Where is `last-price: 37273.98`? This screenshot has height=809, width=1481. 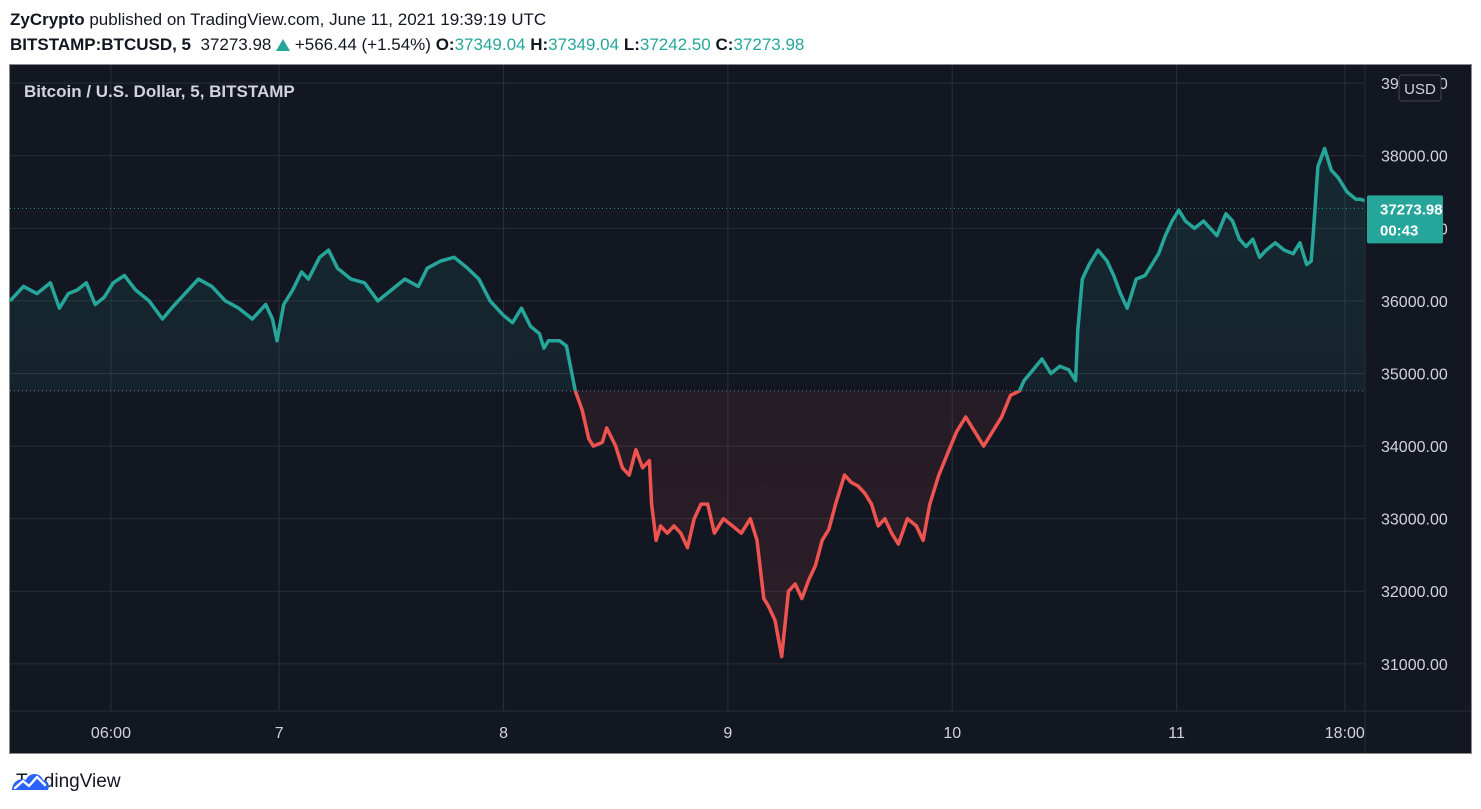 last-price: 37273.98 is located at coordinates (236, 44).